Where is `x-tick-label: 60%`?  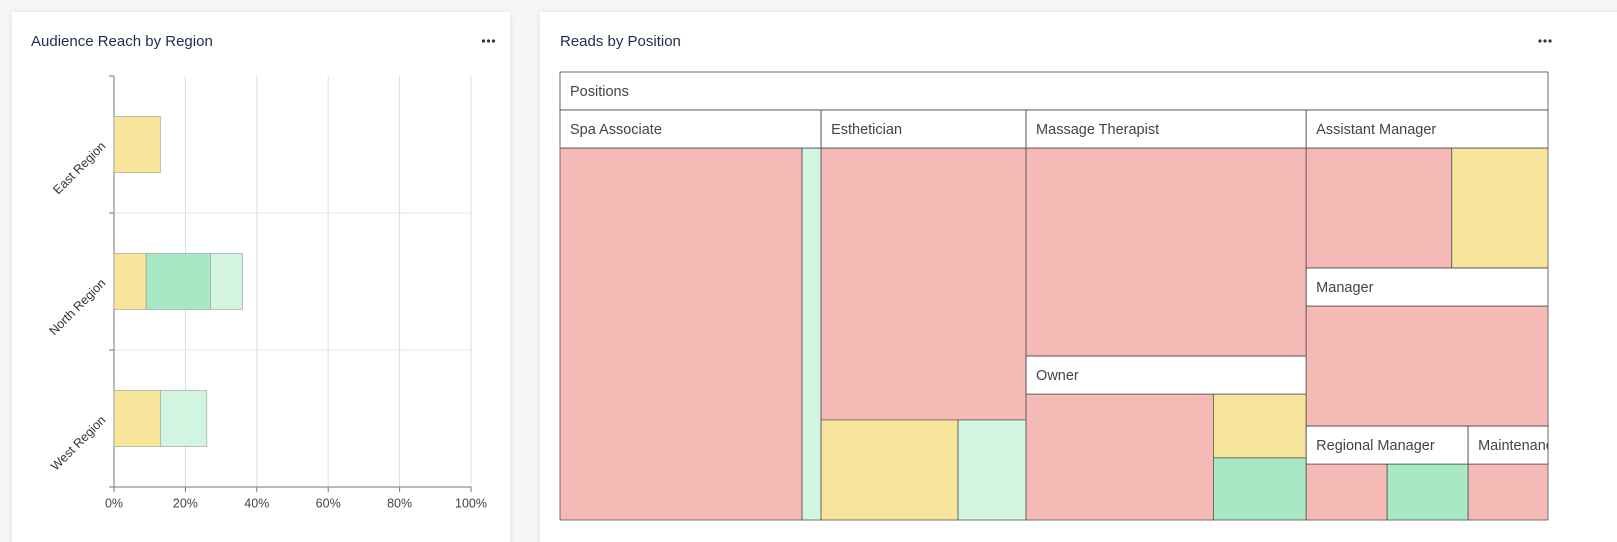
x-tick-label: 60% is located at coordinates (328, 503).